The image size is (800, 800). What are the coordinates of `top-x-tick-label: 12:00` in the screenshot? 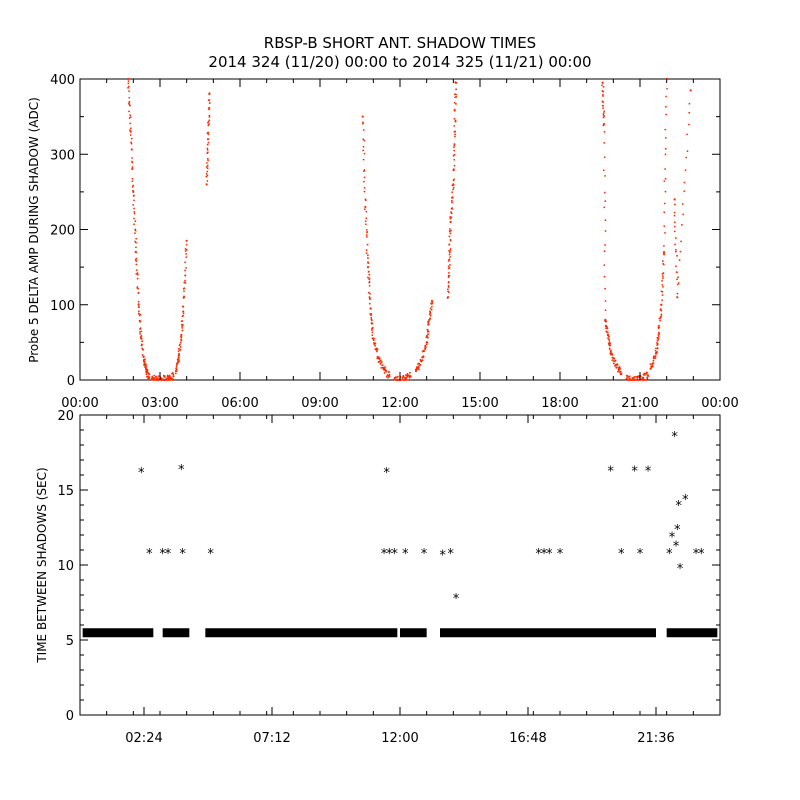 It's located at (399, 403).